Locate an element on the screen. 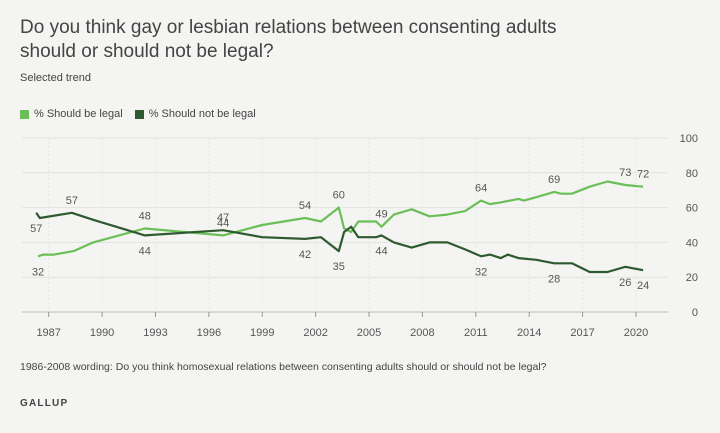 This screenshot has width=720, height=433. legend-label-legal: % Should be legal is located at coordinates (78, 114).